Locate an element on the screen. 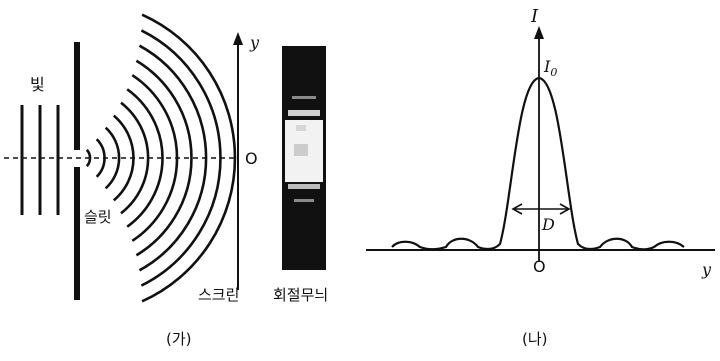 The image size is (720, 361). width-arrow-right-icon is located at coordinates (565, 209).